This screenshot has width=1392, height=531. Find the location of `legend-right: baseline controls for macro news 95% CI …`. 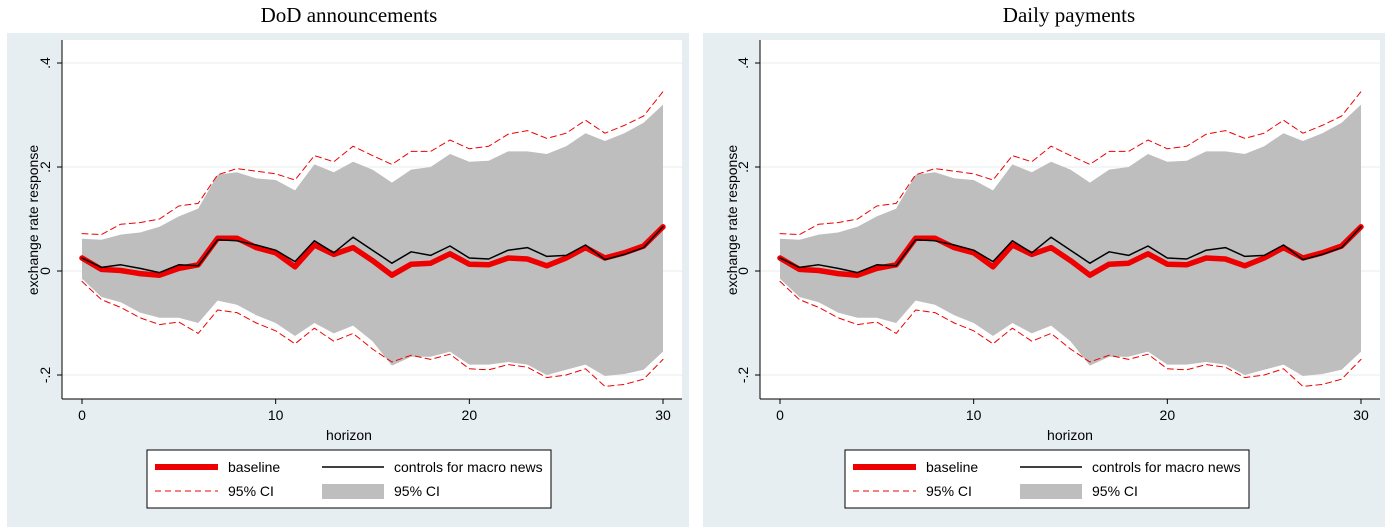

legend-right: baseline controls for macro news 95% CI … is located at coordinates (1047, 479).